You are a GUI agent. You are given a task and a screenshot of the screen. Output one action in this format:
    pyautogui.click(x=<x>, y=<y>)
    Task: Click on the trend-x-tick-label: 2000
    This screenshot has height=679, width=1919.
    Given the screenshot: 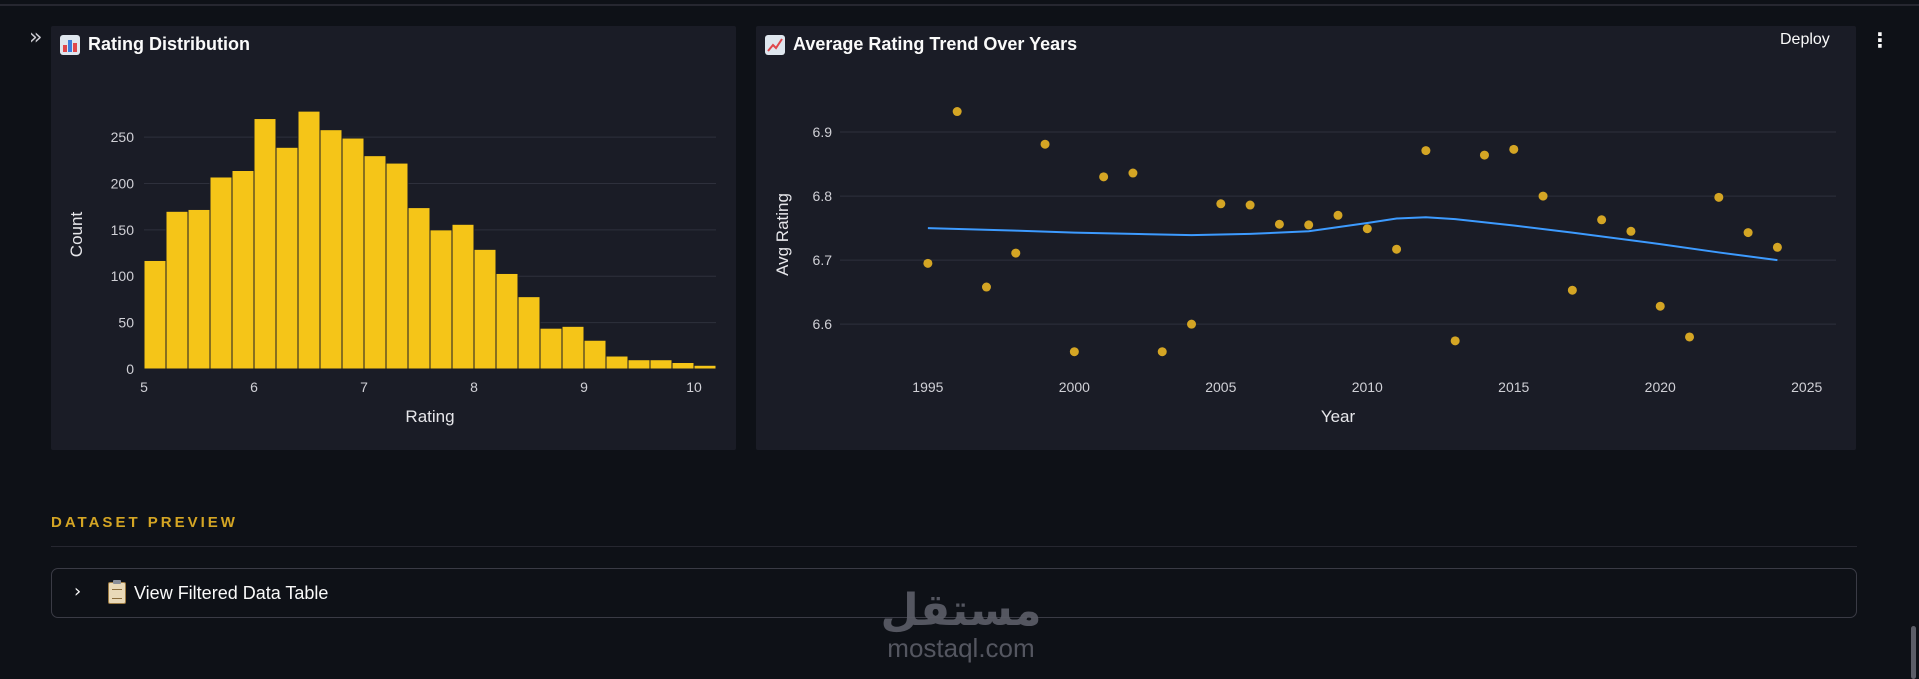 What is the action you would take?
    pyautogui.click(x=1074, y=387)
    